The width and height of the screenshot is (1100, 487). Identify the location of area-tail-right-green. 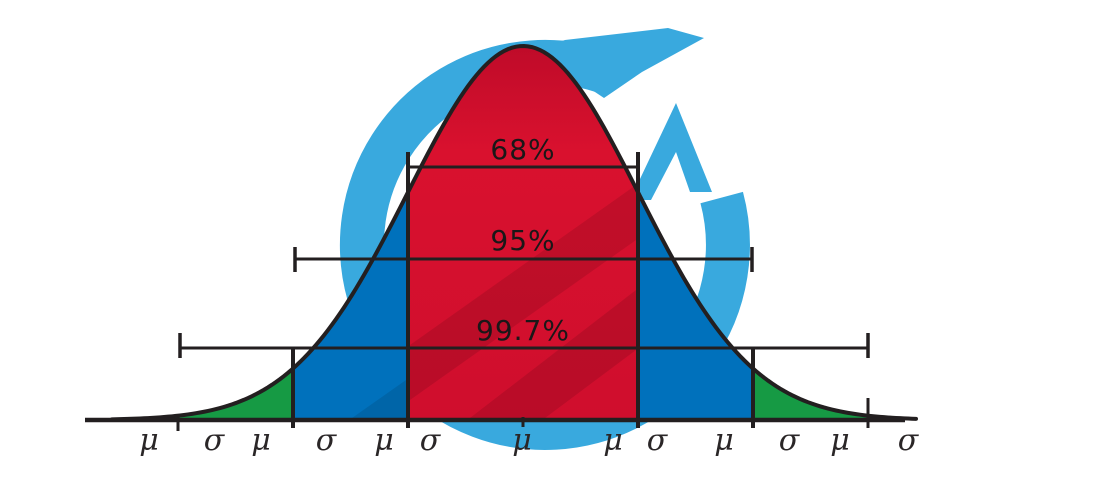
(826, 394).